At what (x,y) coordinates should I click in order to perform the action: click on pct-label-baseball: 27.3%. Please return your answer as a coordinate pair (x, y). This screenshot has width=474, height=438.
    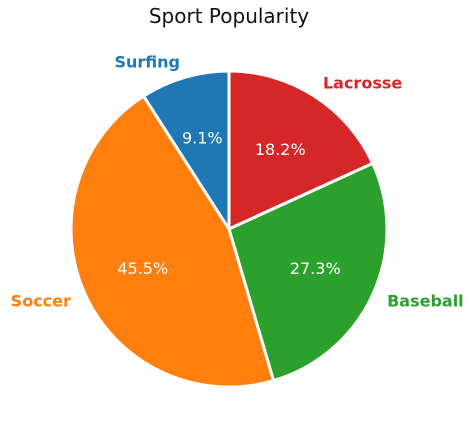
    Looking at the image, I should click on (315, 268).